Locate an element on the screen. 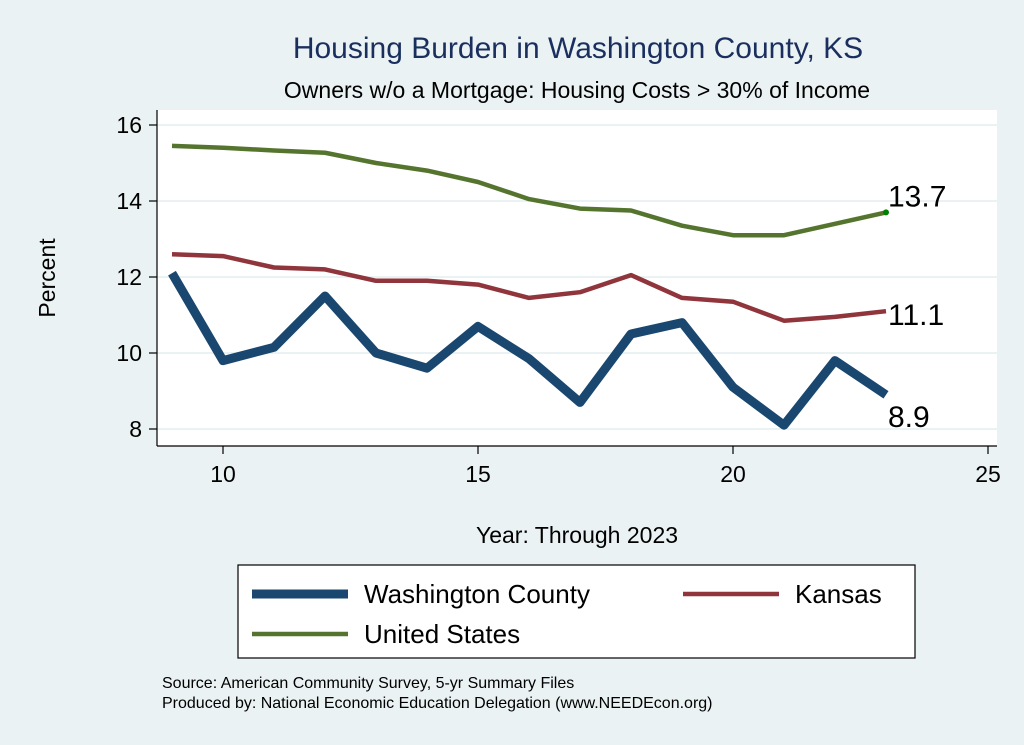 The width and height of the screenshot is (1024, 745). legend is located at coordinates (576, 611).